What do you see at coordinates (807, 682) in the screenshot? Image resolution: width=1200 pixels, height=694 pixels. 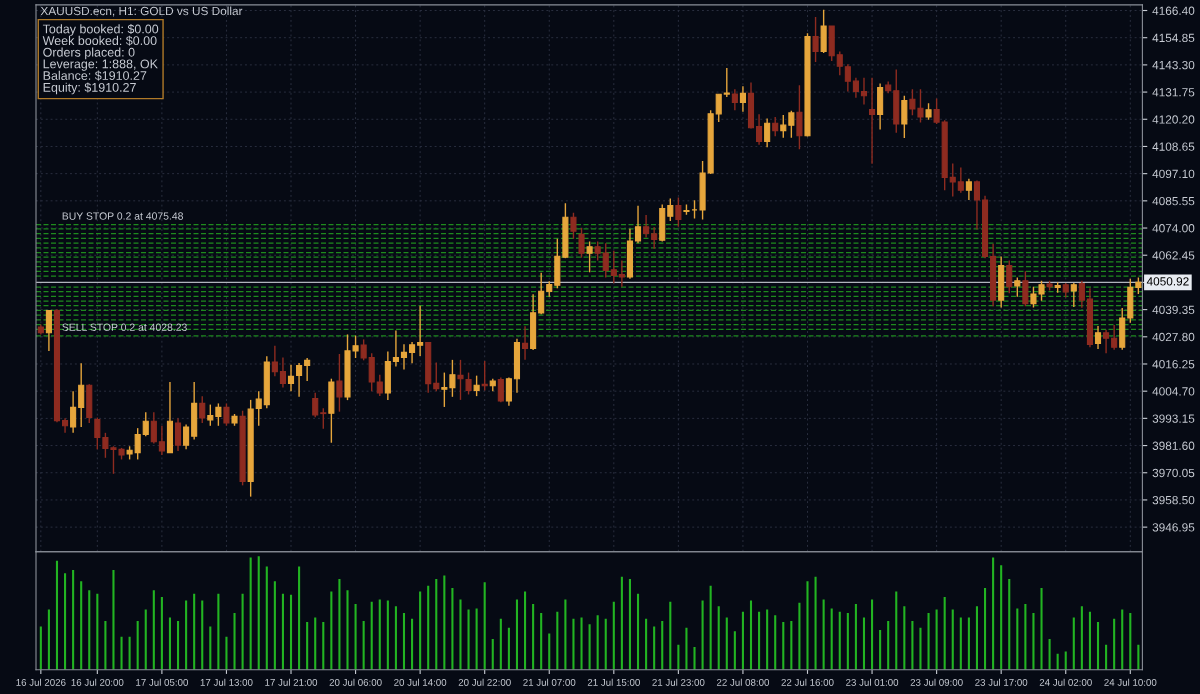 I see `x-tick-label: 22 Jul 16:00` at bounding box center [807, 682].